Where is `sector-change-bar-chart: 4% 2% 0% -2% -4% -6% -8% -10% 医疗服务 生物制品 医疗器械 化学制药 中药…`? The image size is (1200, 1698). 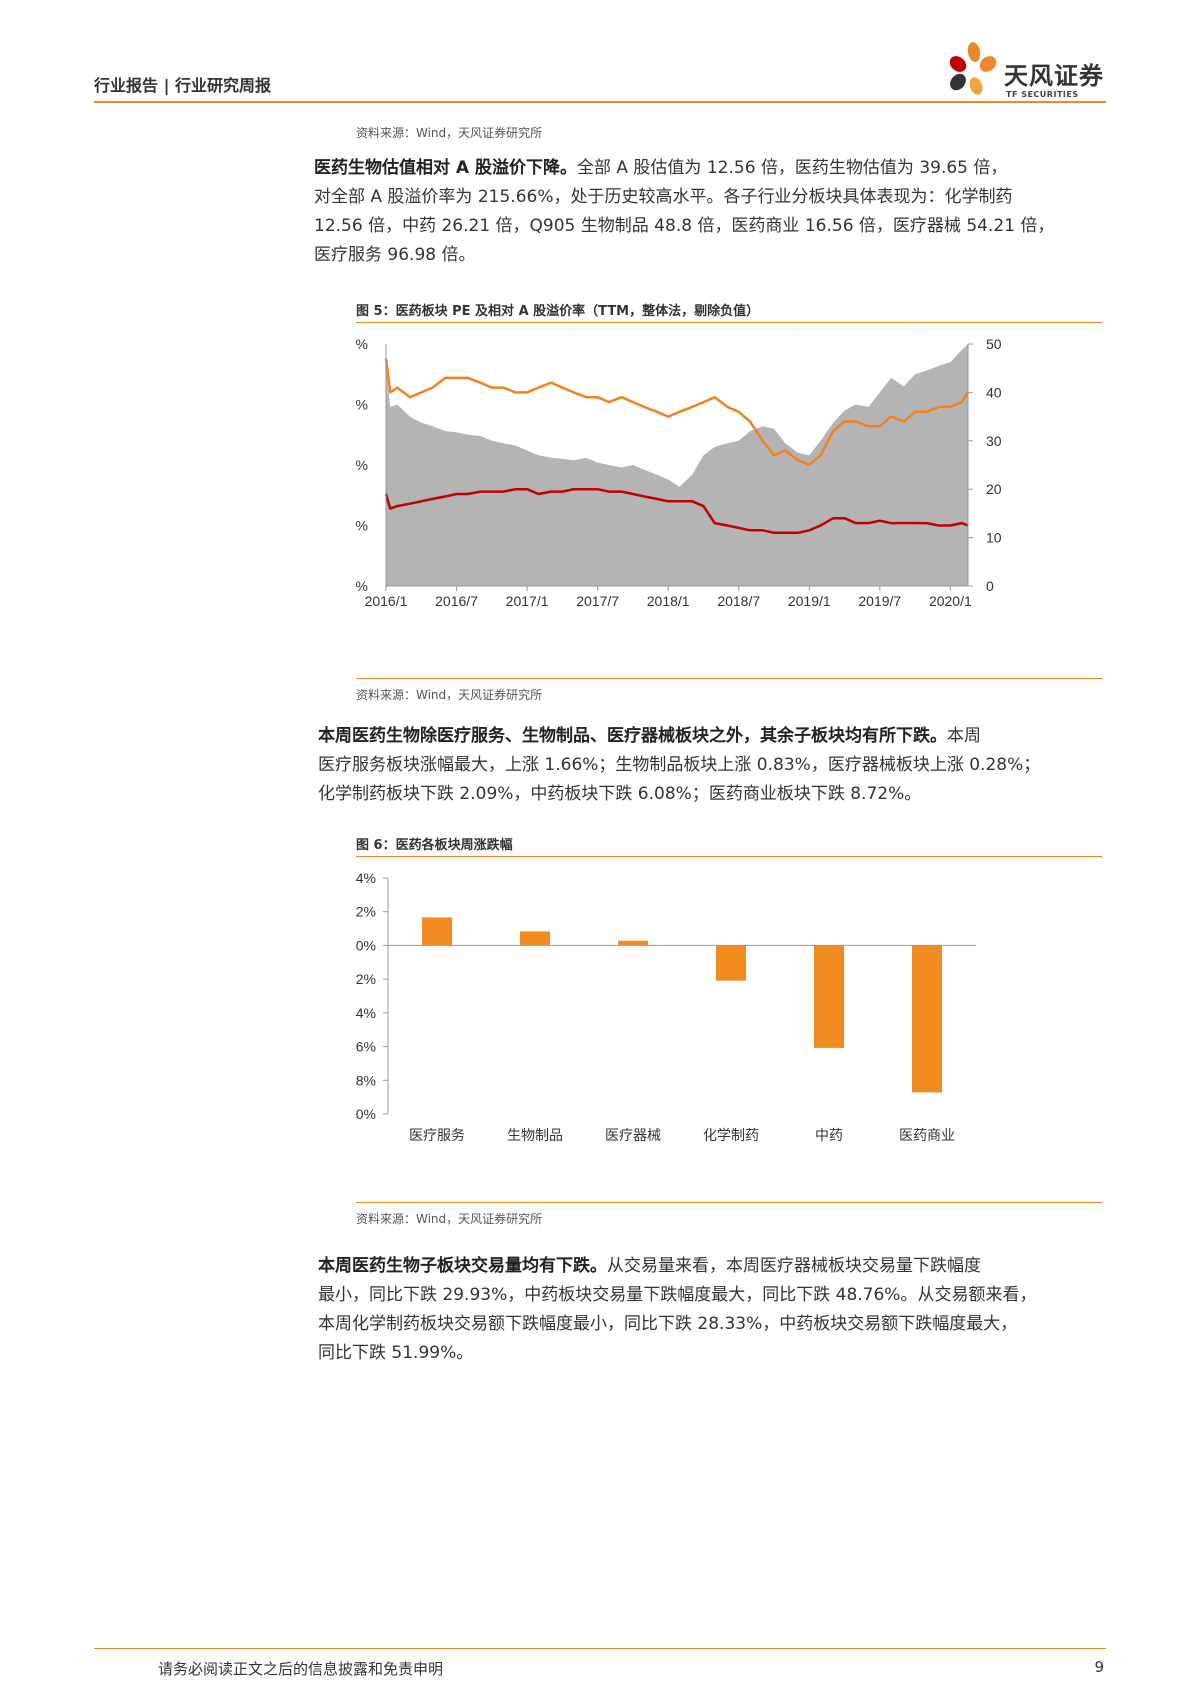 sector-change-bar-chart: 4% 2% 0% -2% -4% -6% -8% -10% 医疗服务 生物制品 医疗器械 化学制药 中药… is located at coordinates (666, 1006).